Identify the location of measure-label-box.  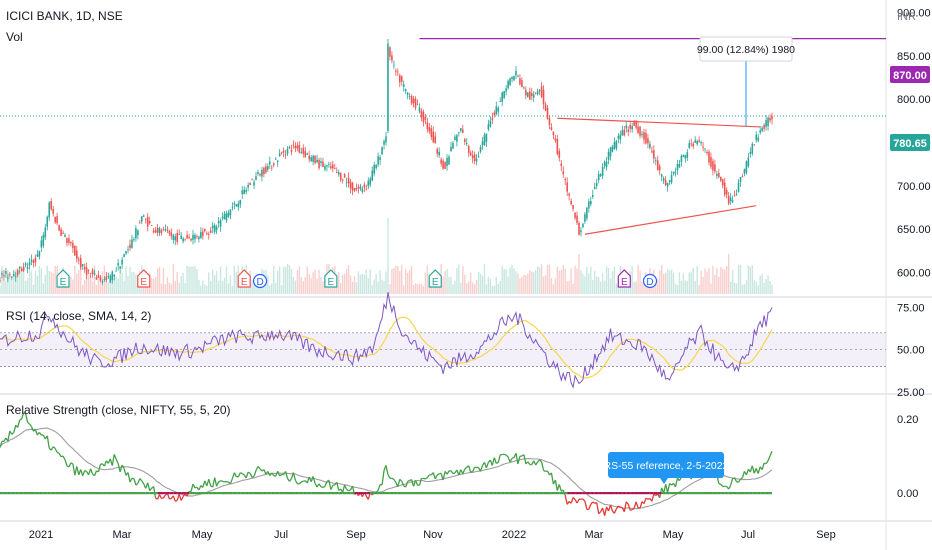
(746, 49).